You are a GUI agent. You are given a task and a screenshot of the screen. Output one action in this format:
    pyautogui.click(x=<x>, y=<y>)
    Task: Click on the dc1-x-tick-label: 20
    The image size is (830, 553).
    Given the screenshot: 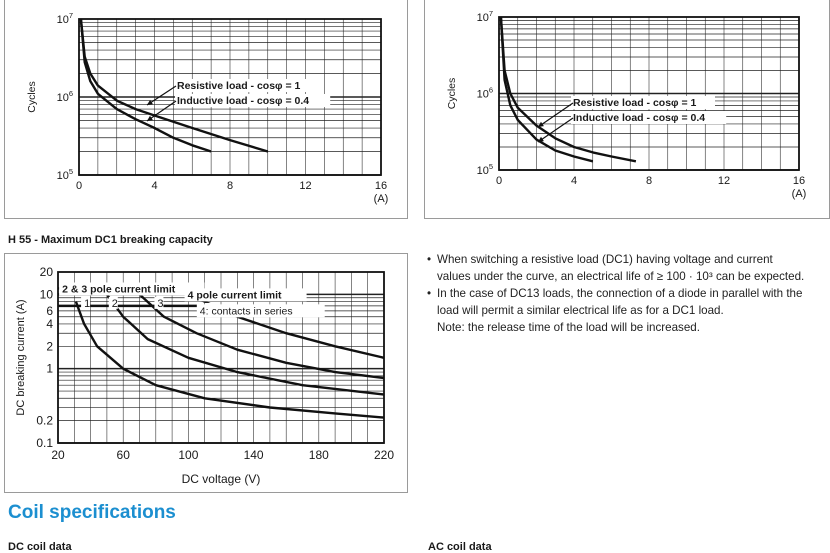 What is the action you would take?
    pyautogui.click(x=58, y=455)
    